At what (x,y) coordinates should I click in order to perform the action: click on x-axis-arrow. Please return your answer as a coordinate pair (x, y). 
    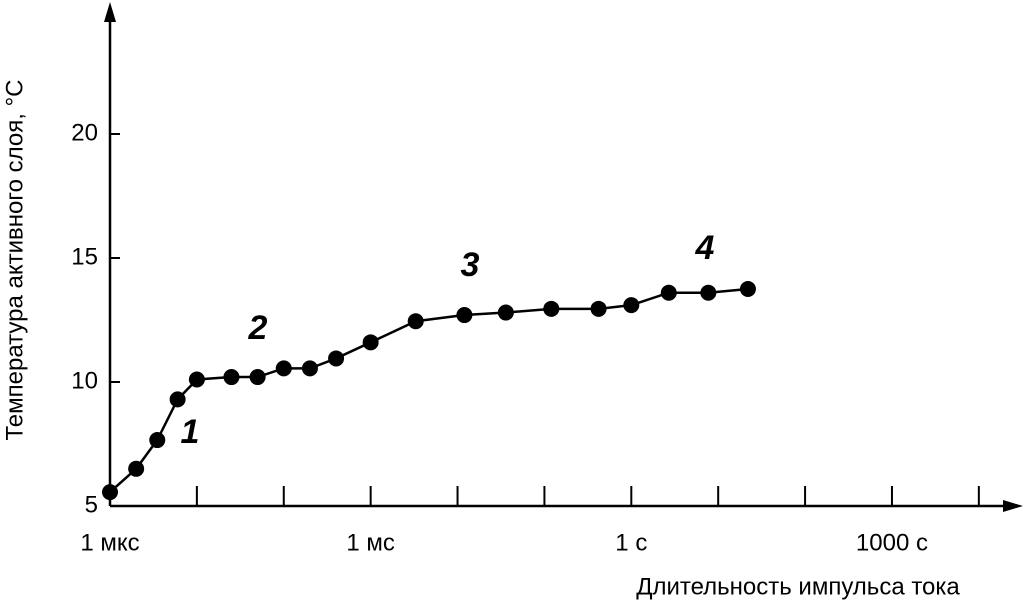
    Looking at the image, I should click on (1013, 506).